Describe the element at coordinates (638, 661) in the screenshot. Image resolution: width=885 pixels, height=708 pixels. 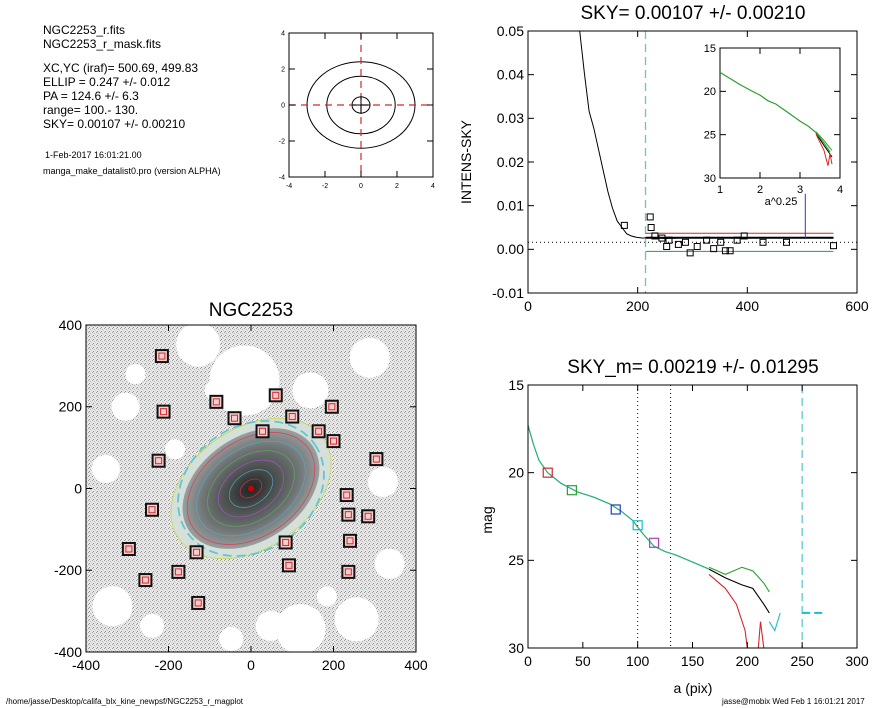
I see `x-tick-label: 100` at that location.